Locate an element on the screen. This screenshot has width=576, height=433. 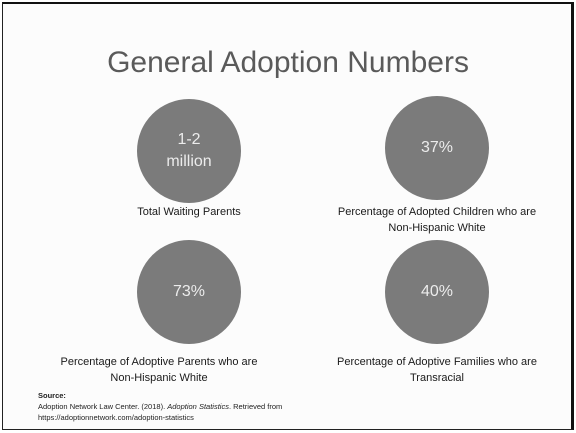
stat-circle: 37% is located at coordinates (437, 148).